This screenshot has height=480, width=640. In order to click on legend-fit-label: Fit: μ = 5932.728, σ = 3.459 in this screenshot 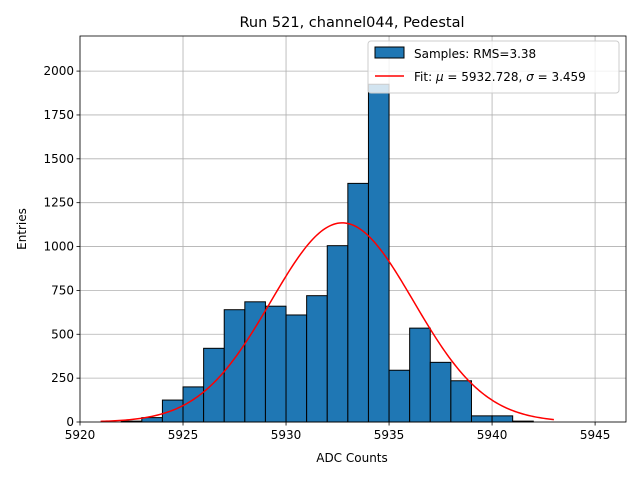, I will do `click(500, 77)`.